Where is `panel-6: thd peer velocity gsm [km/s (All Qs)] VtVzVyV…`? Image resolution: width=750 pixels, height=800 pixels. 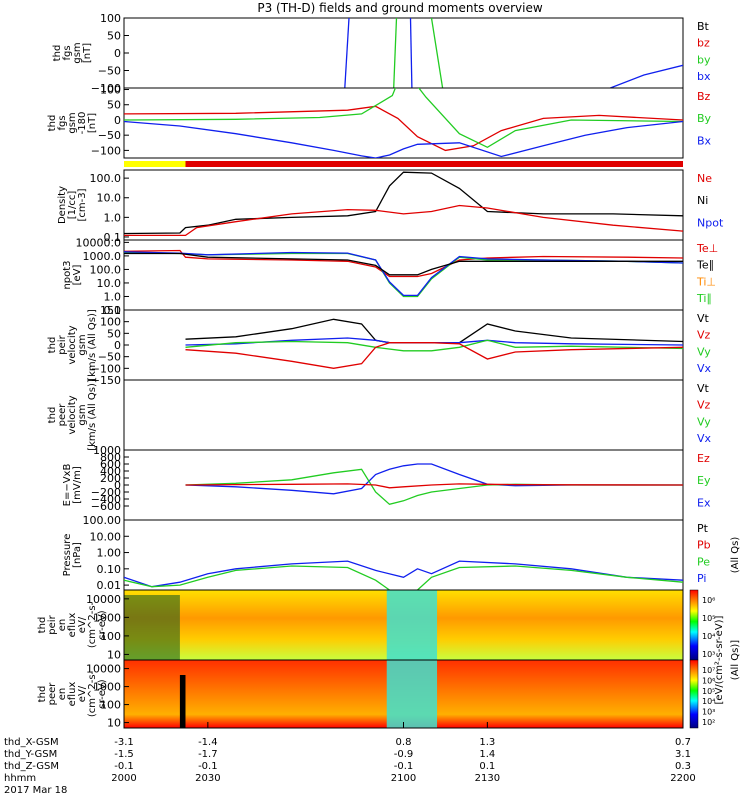
panel-6: thd peer velocity gsm [km/s (All Qs)] VtVzVyV… is located at coordinates (379, 415).